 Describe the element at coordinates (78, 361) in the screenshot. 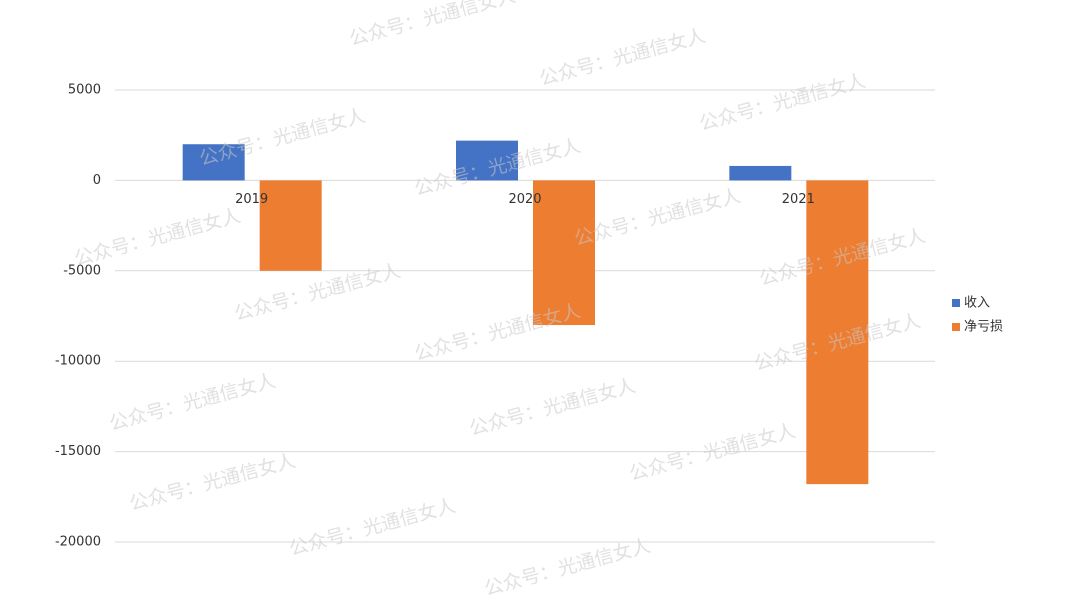

I see `y-tick-label: -10000` at that location.